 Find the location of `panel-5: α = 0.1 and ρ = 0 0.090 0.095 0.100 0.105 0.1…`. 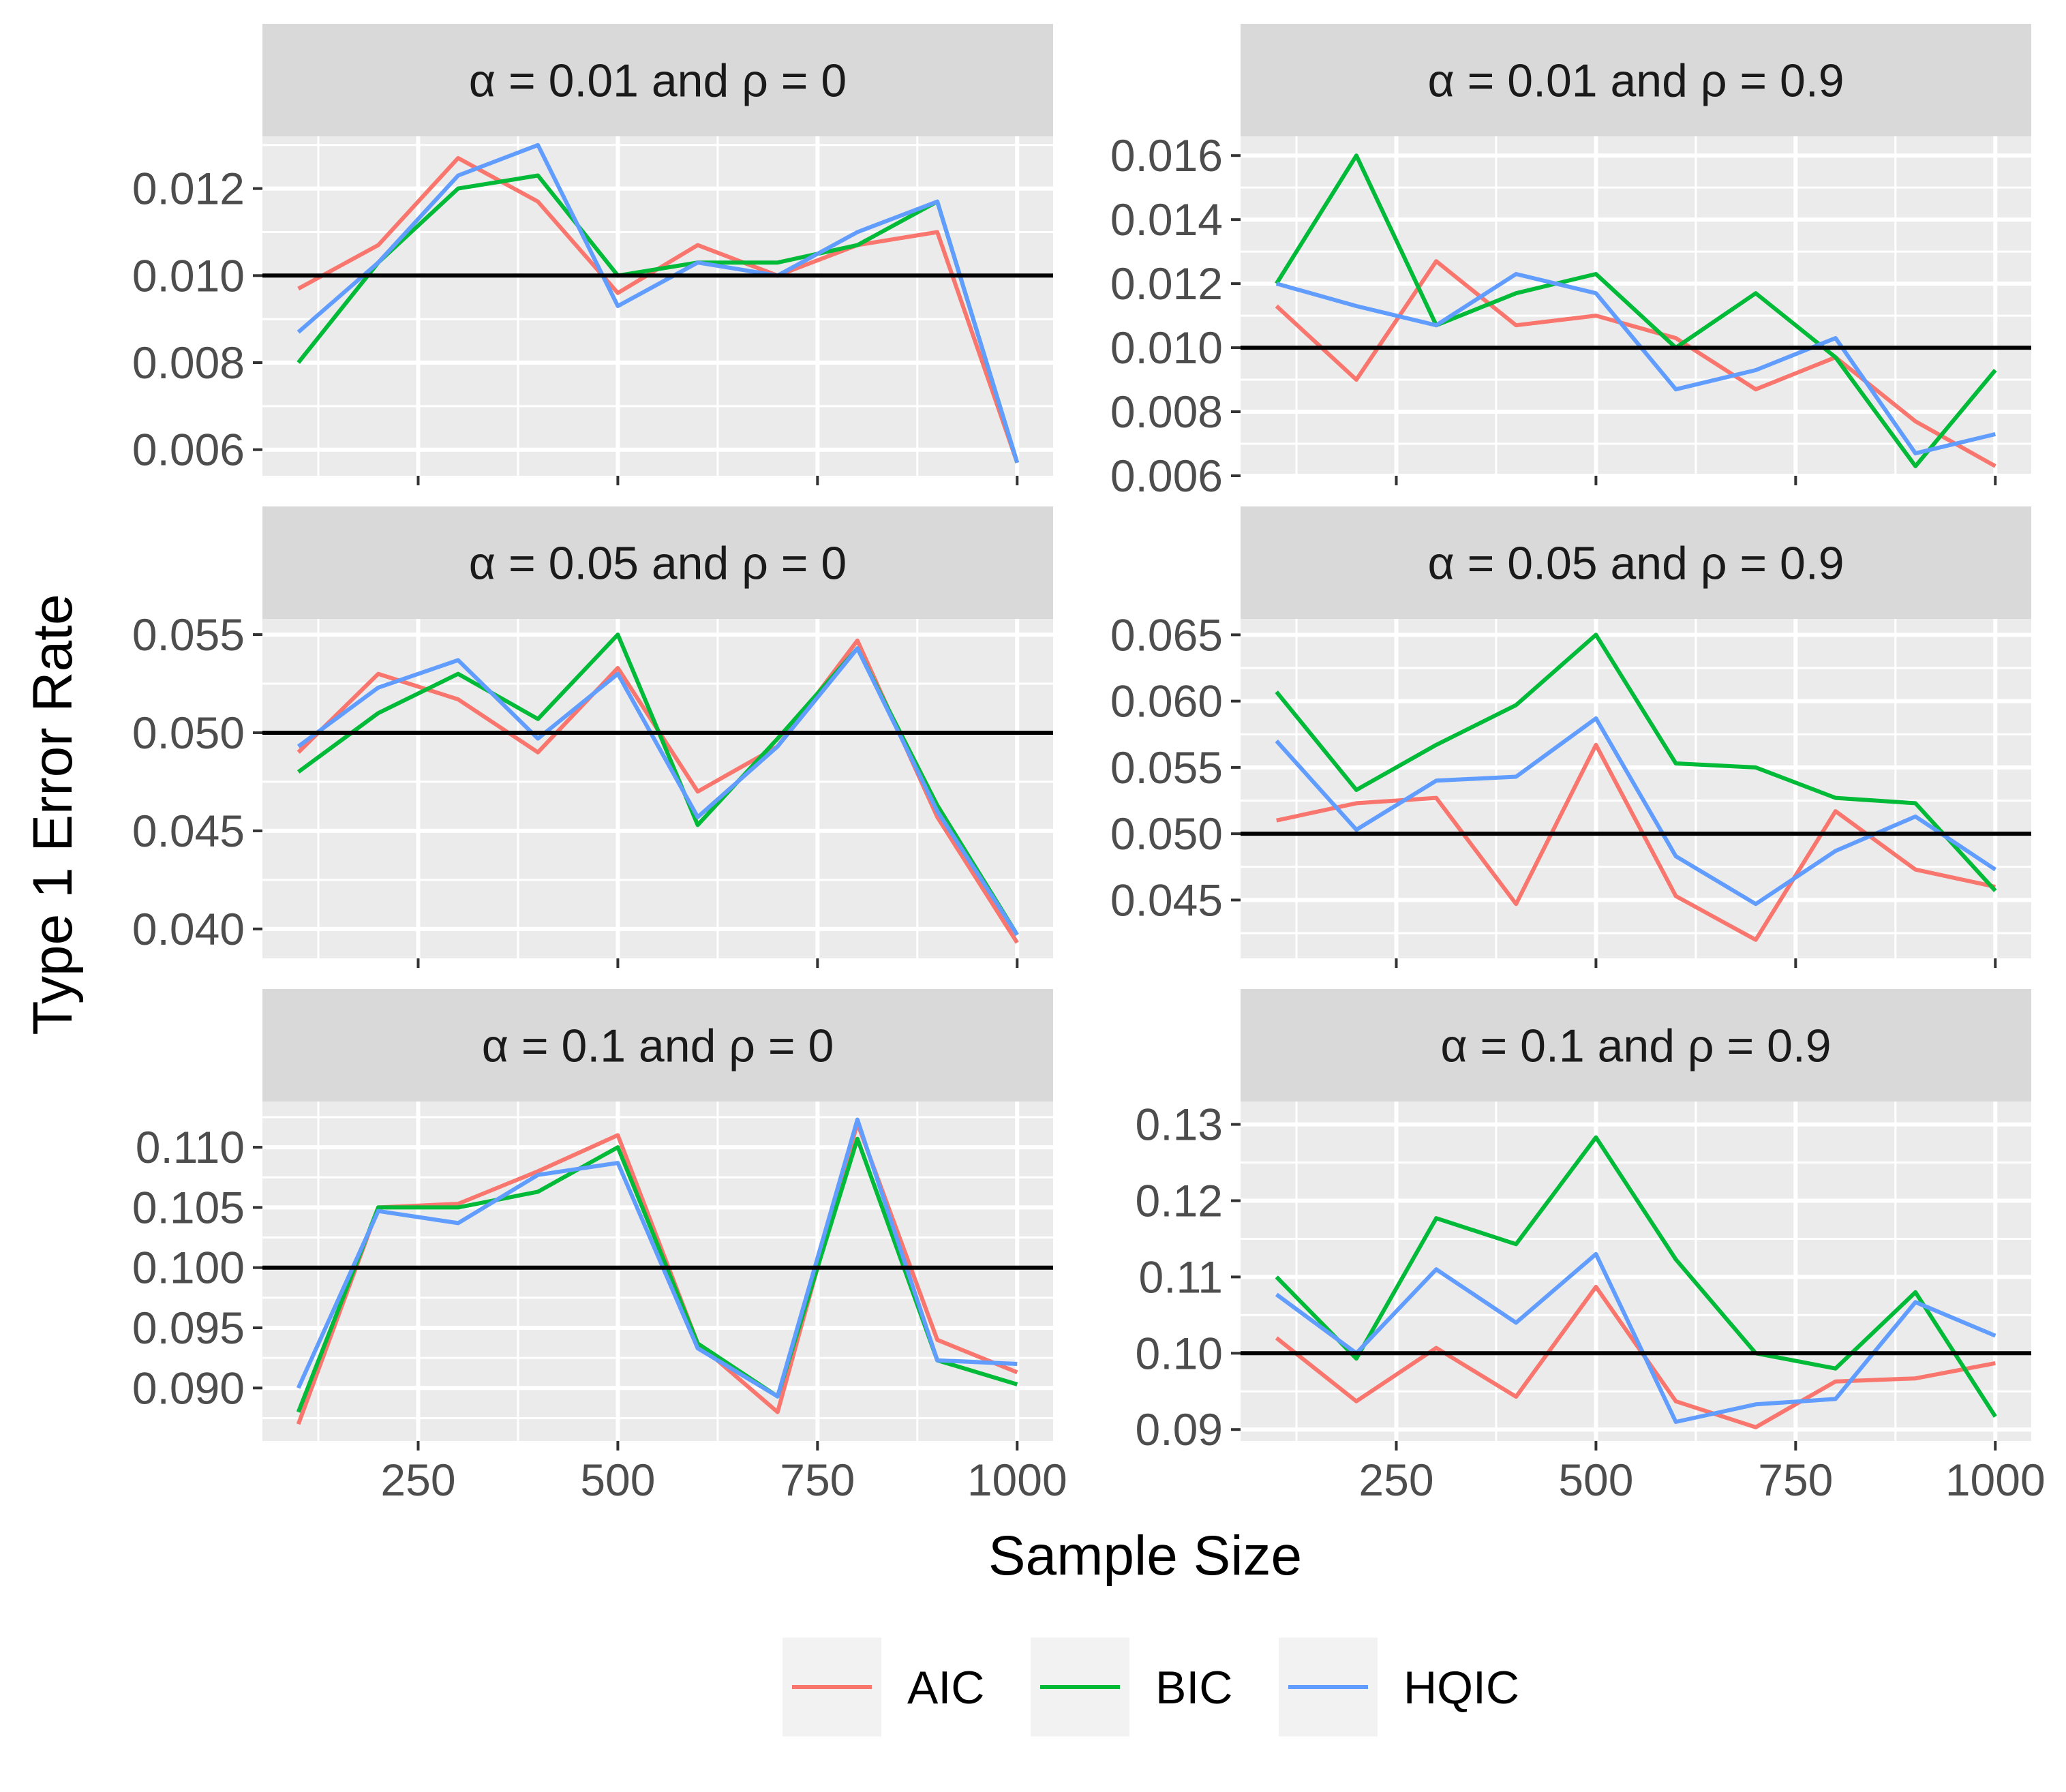

panel-5: α = 0.1 and ρ = 0 0.090 0.095 0.100 0.105 0.1… is located at coordinates (599, 1247).